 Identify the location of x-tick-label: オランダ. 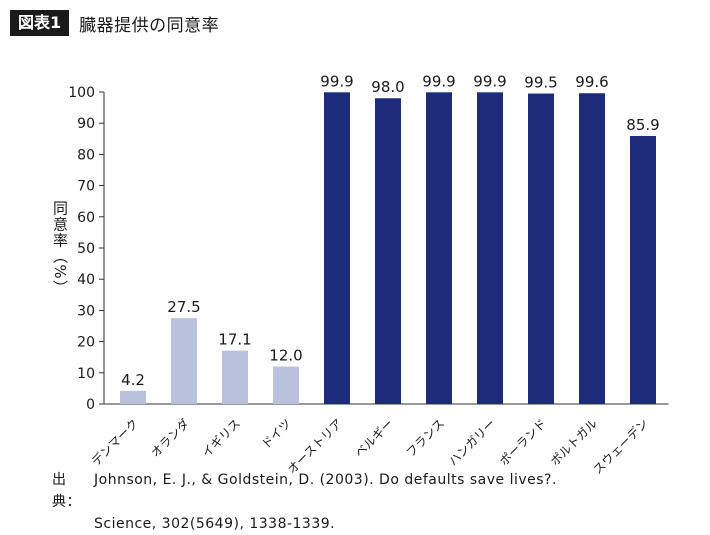
(170, 438).